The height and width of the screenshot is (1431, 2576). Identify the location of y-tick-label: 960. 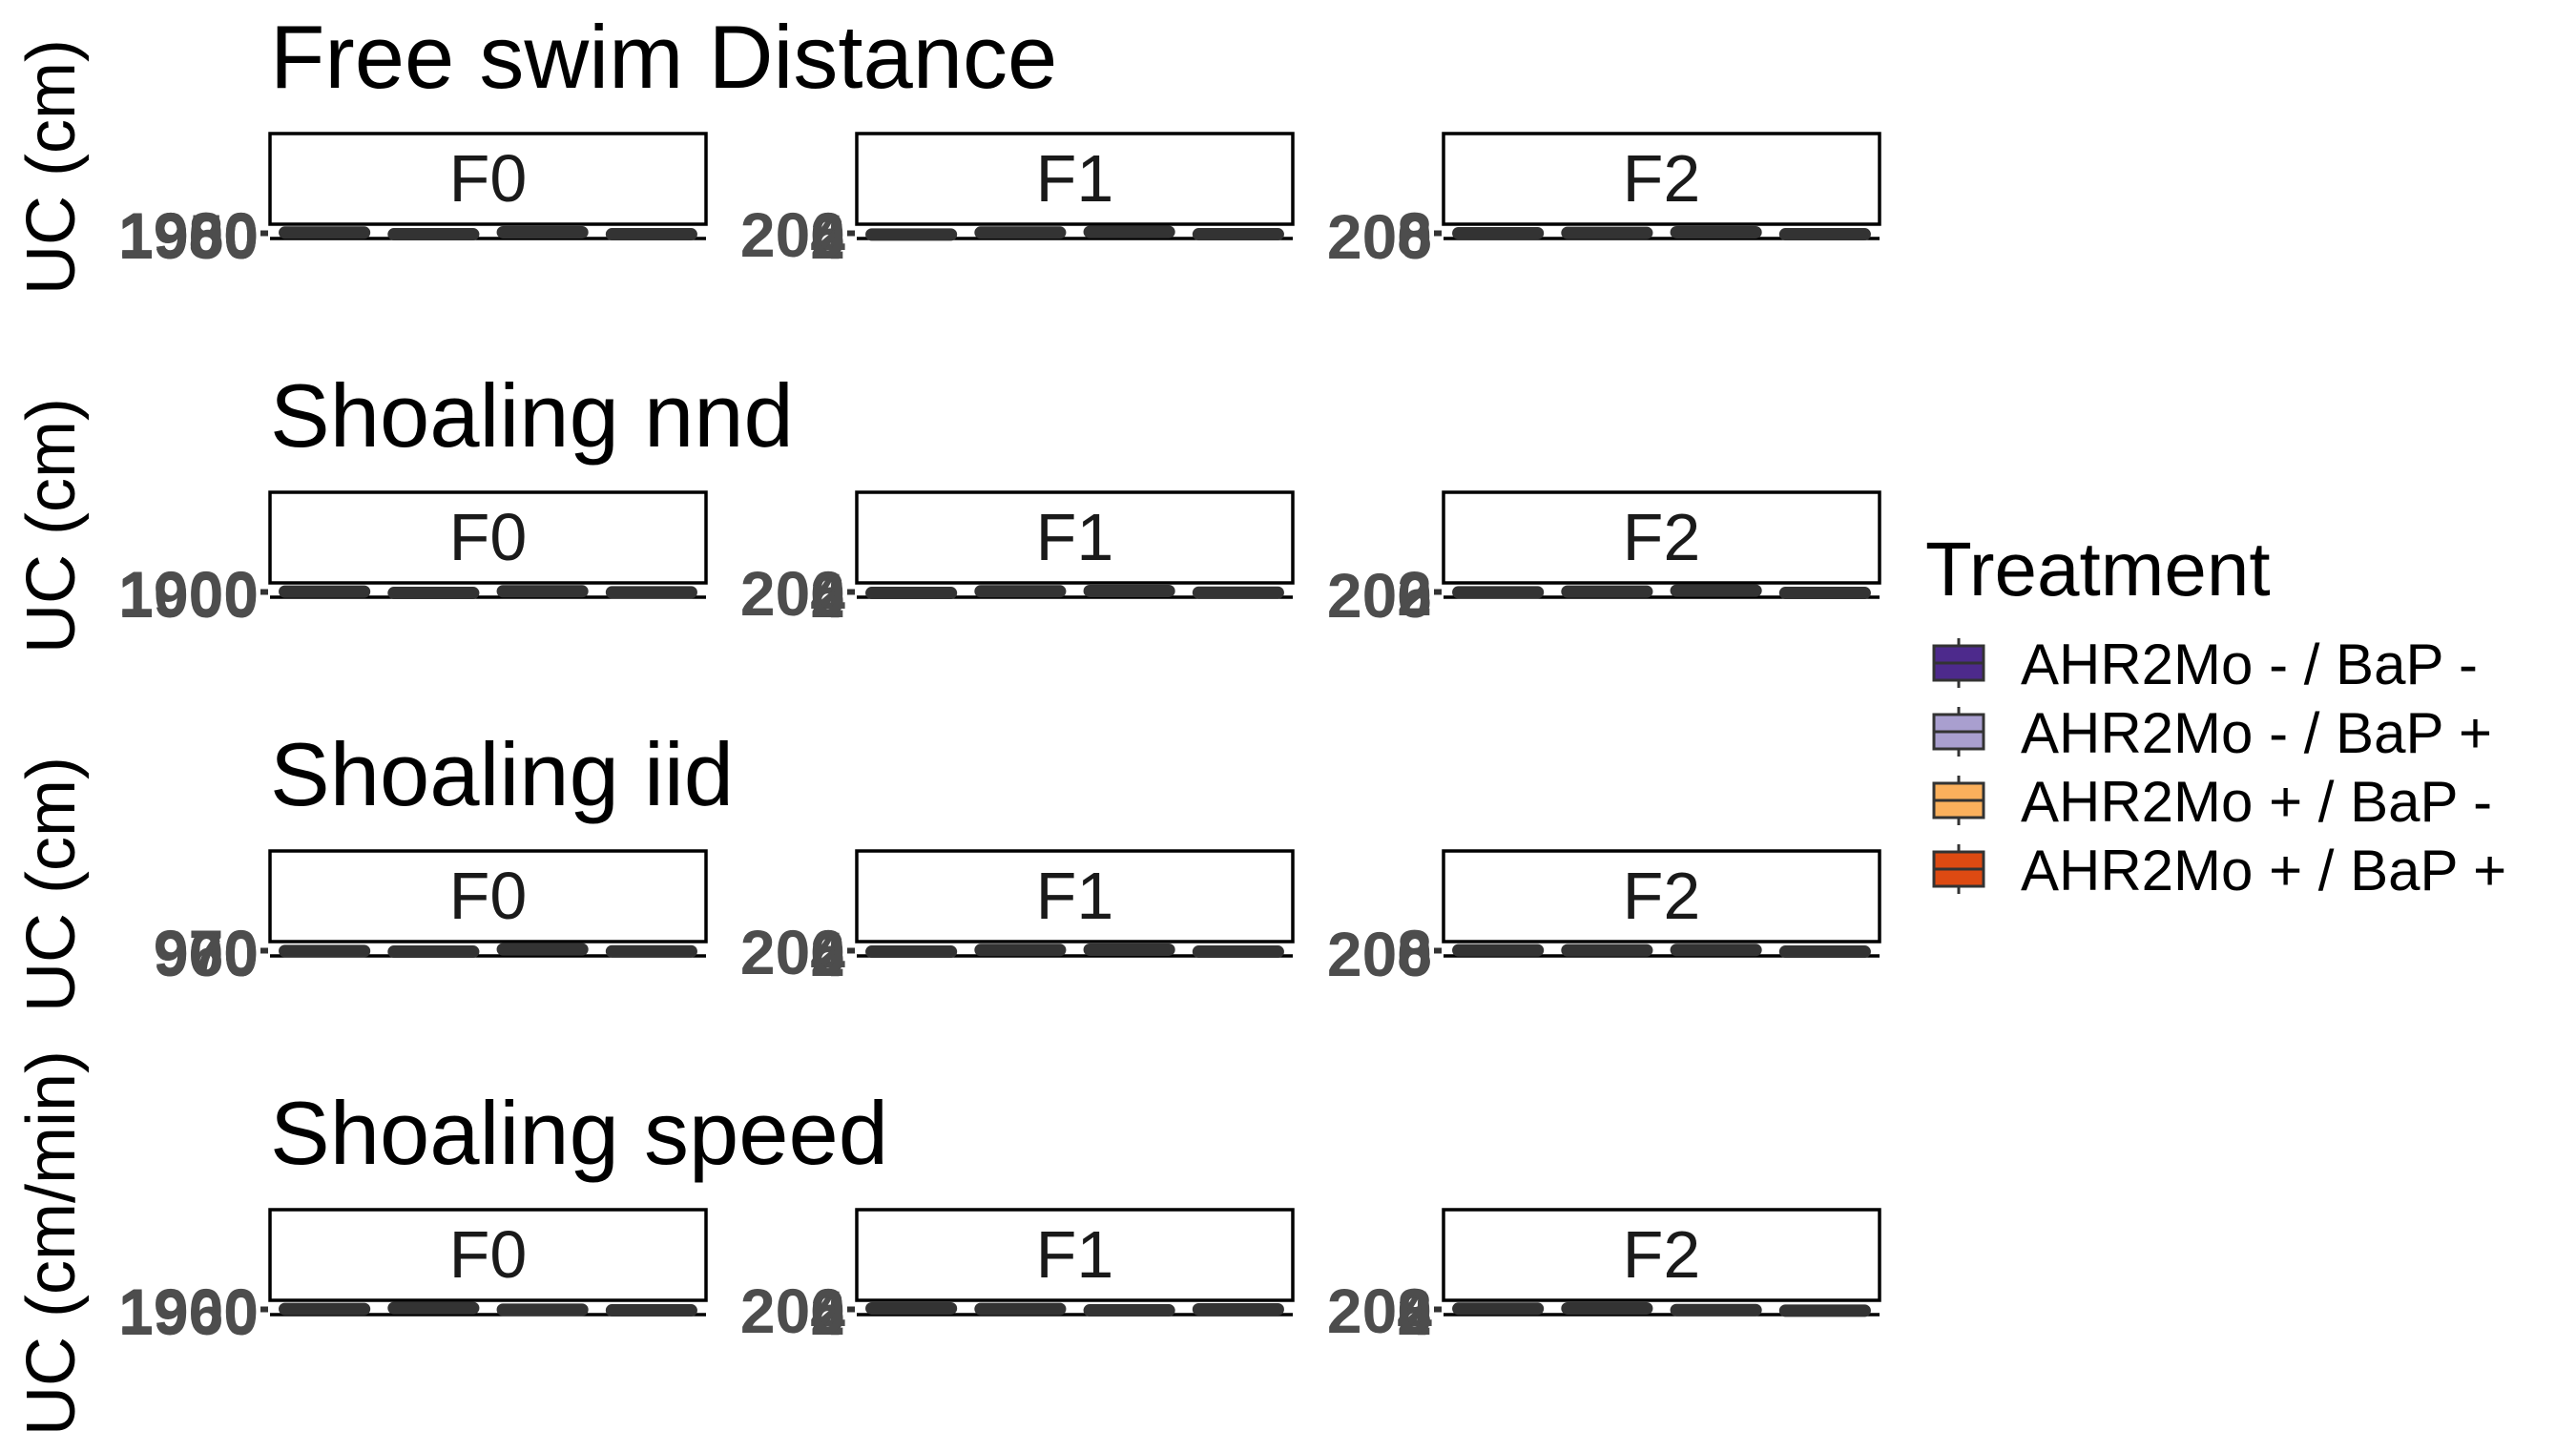
(206, 954).